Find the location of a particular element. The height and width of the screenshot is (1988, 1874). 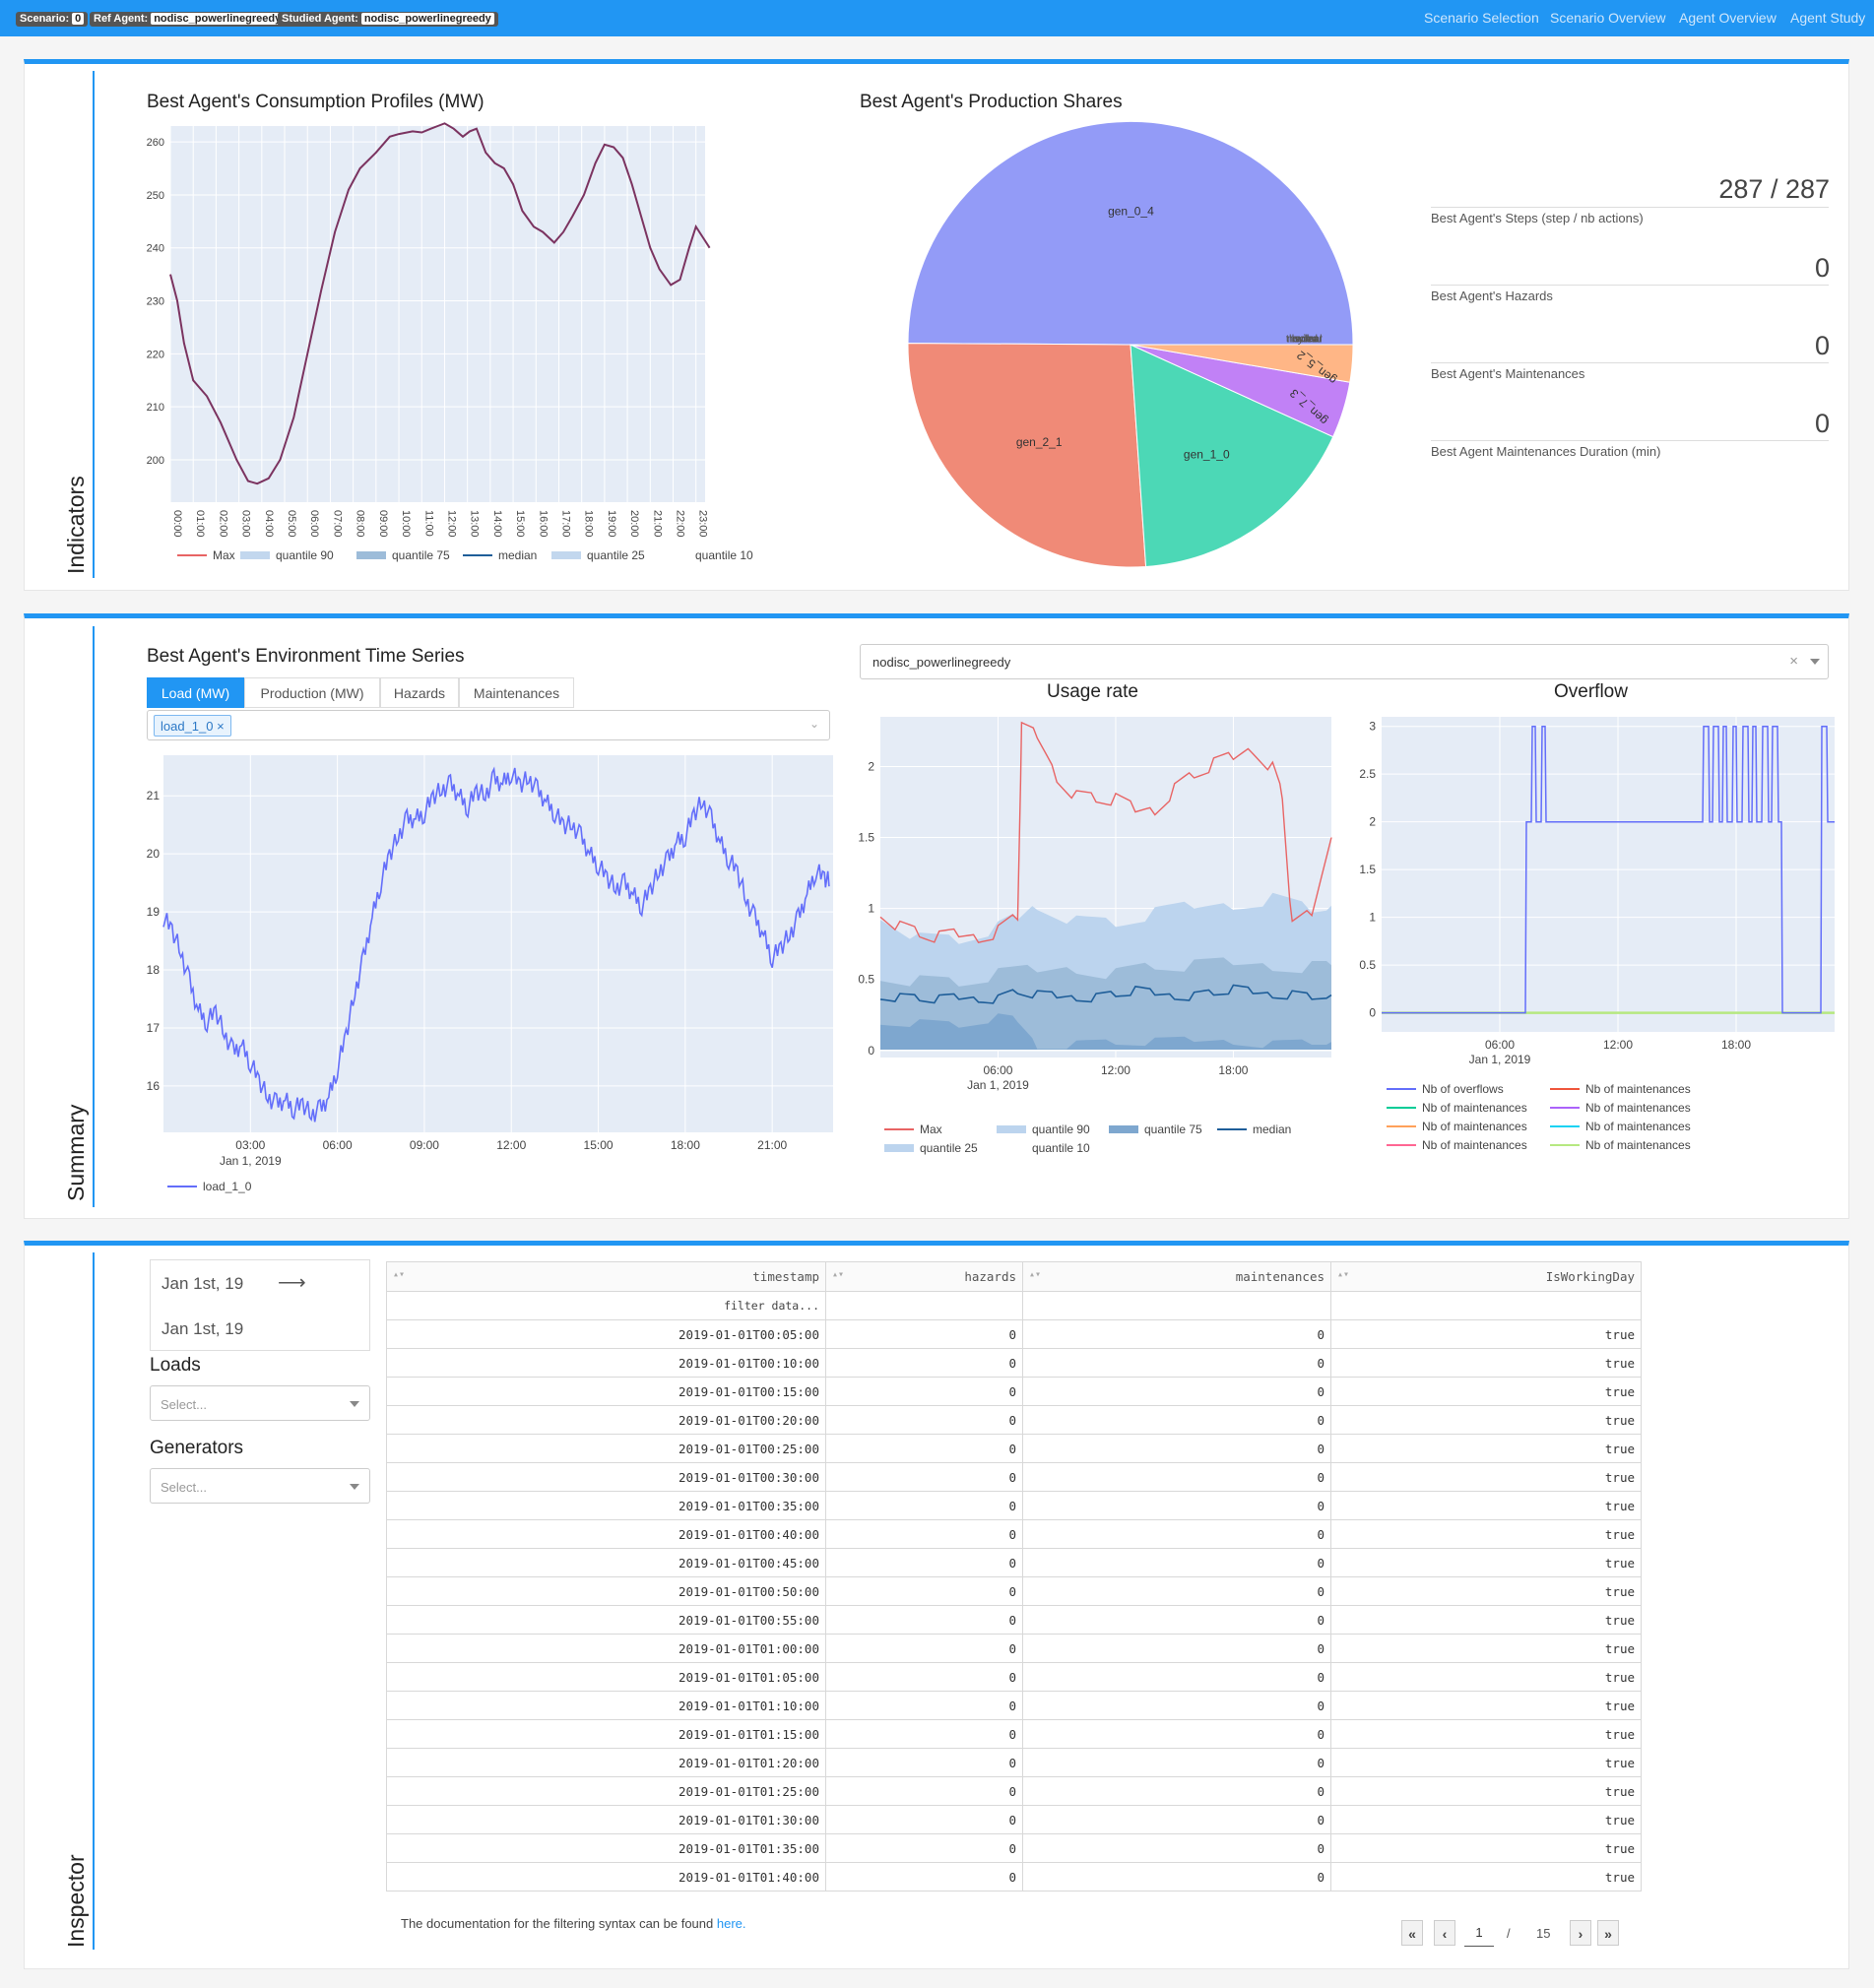

table-cell: 2019-01-01T00:25:00 is located at coordinates (606, 1448).